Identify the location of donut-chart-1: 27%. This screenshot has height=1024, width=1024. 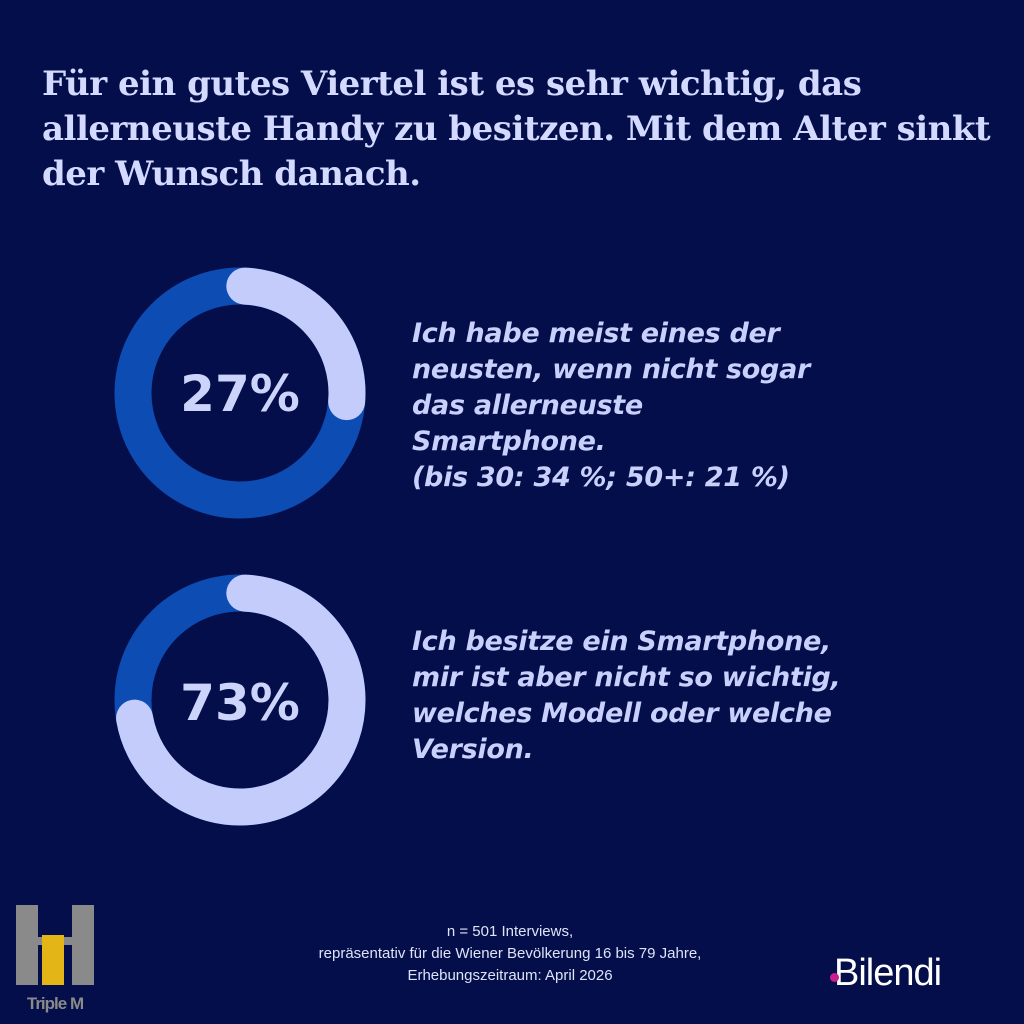
(240, 393).